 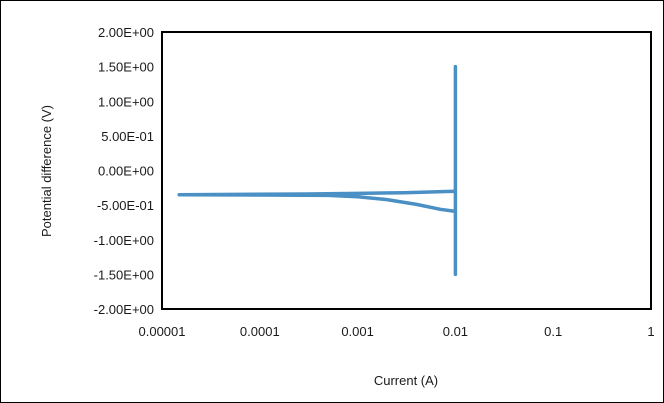 What do you see at coordinates (46, 171) in the screenshot?
I see `y-axis-title: Potential difference (V)` at bounding box center [46, 171].